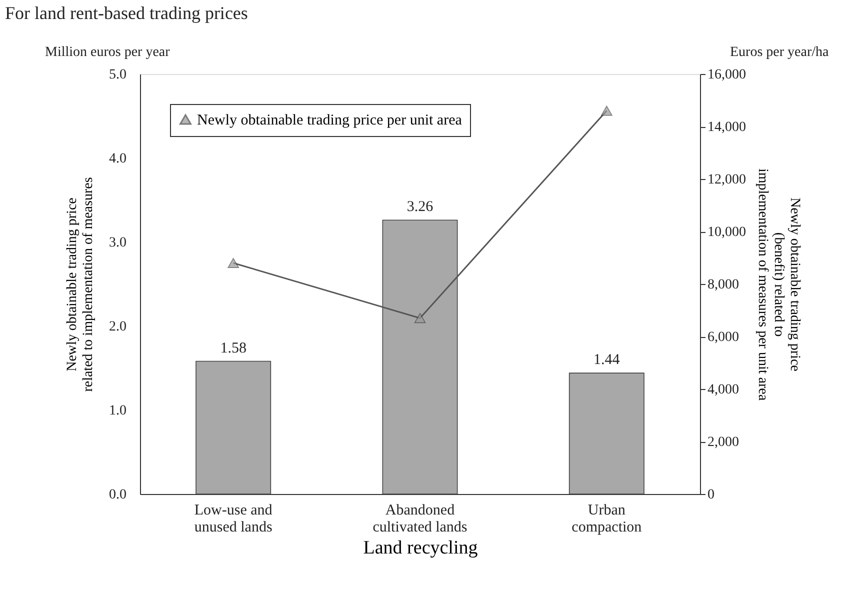 The height and width of the screenshot is (599, 847). I want to click on y2-tick-label: 0, so click(711, 495).